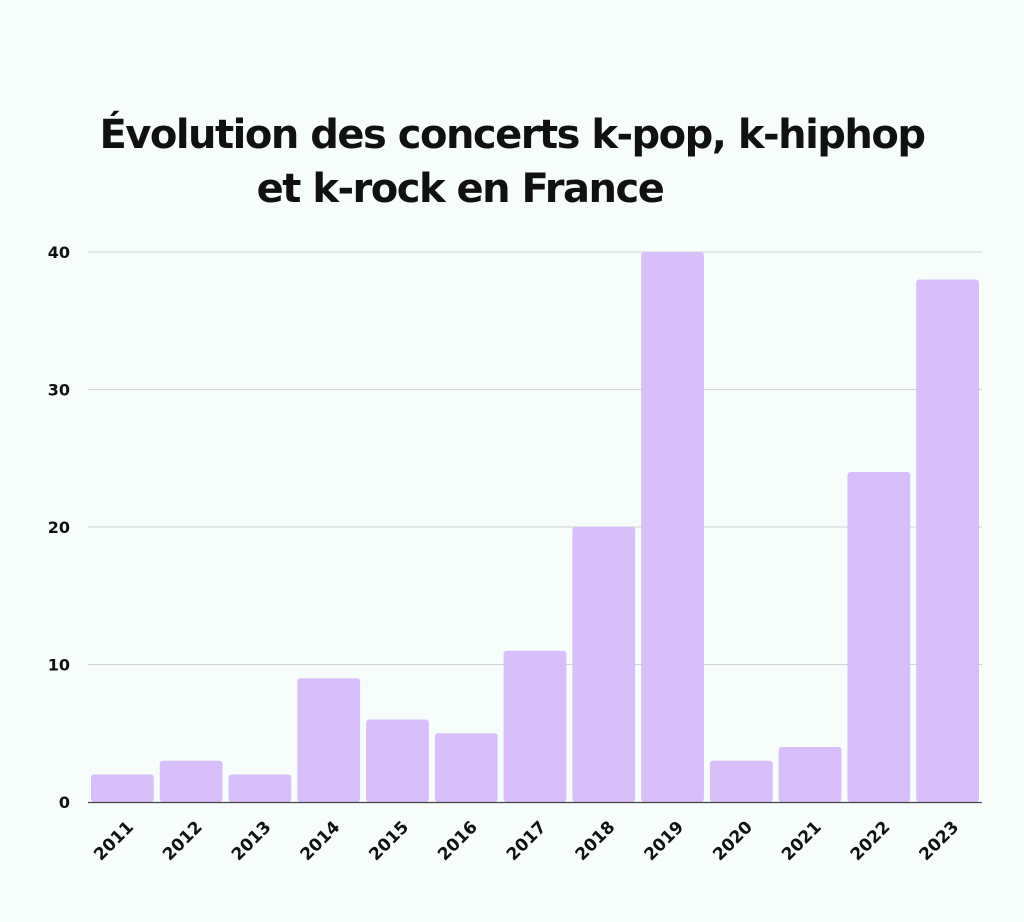  I want to click on x-tick-label: 2015, so click(389, 841).